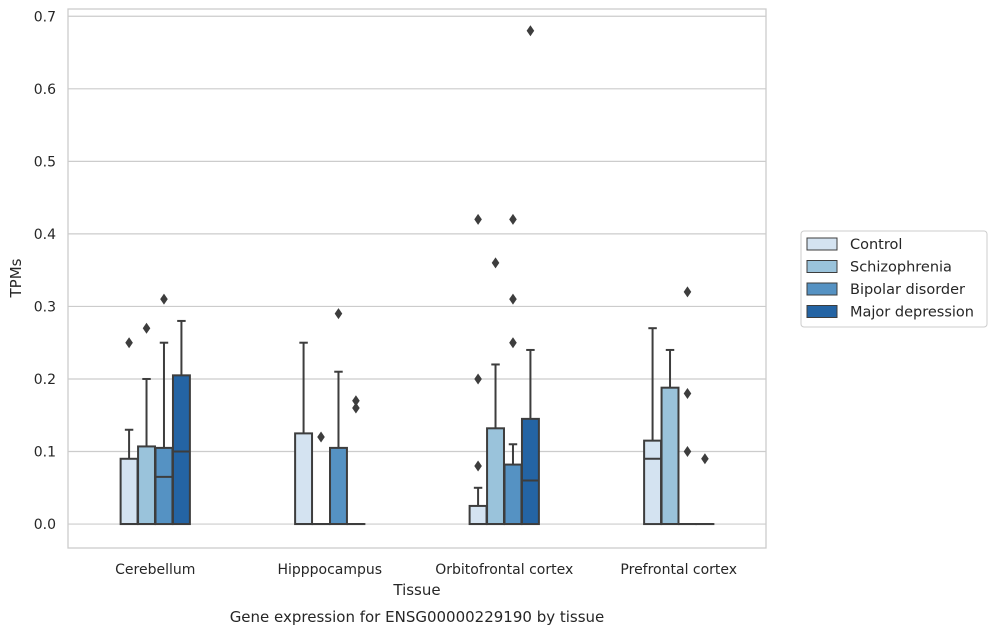  Describe the element at coordinates (45, 307) in the screenshot. I see `y-tick-label: 0.3` at that location.